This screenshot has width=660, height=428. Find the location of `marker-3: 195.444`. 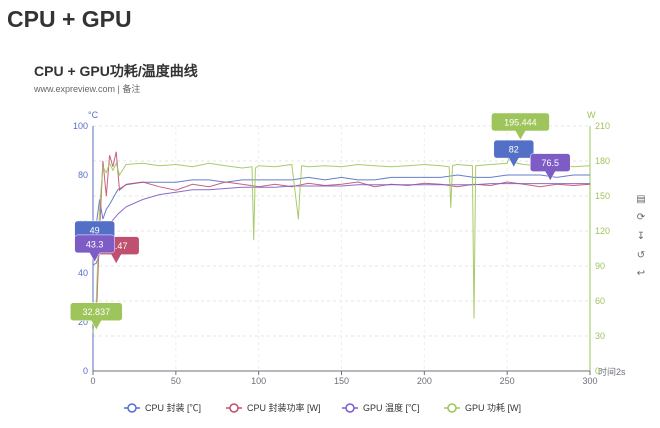

marker-3: 195.444 is located at coordinates (520, 126).